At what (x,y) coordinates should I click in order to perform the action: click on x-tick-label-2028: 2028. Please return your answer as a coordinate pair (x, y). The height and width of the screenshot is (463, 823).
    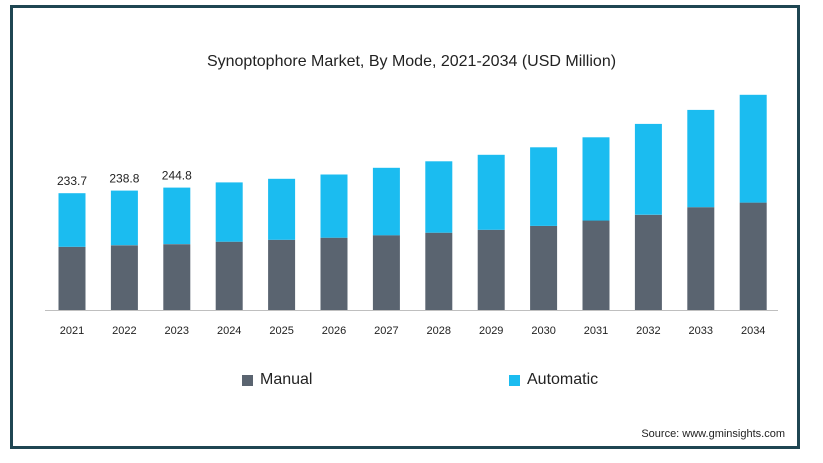
    Looking at the image, I should click on (439, 331).